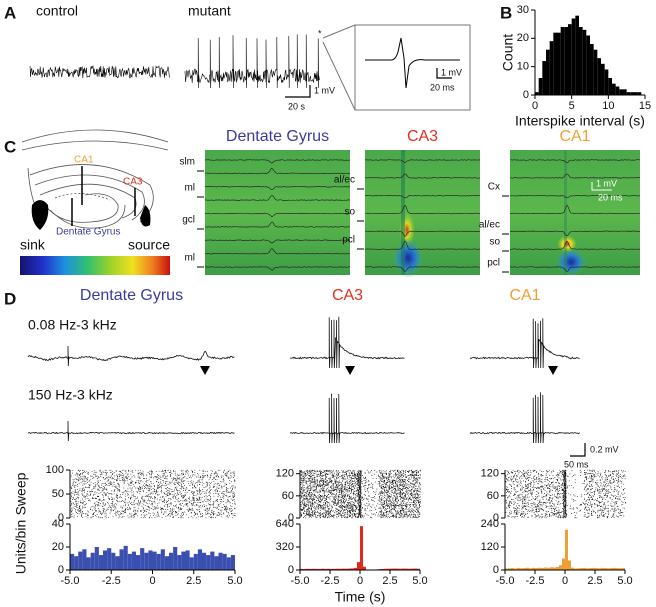  I want to click on panel-letter: D, so click(10, 298).